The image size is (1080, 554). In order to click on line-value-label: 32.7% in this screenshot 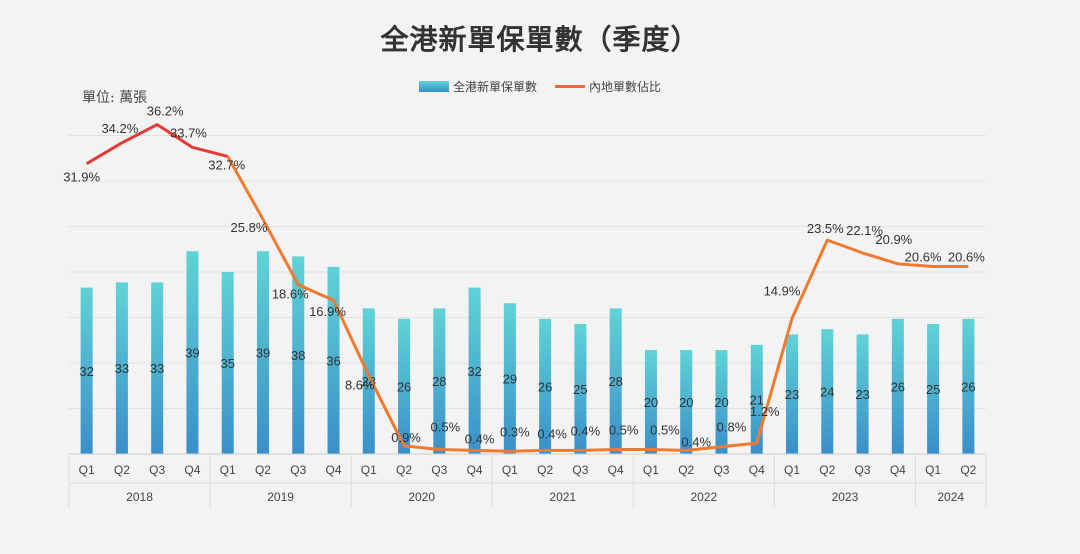, I will do `click(226, 164)`.